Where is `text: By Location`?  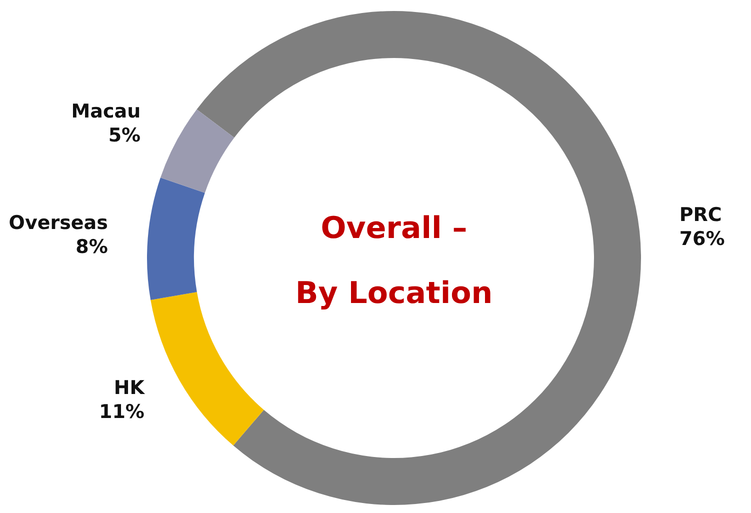 text: By Location is located at coordinates (394, 293).